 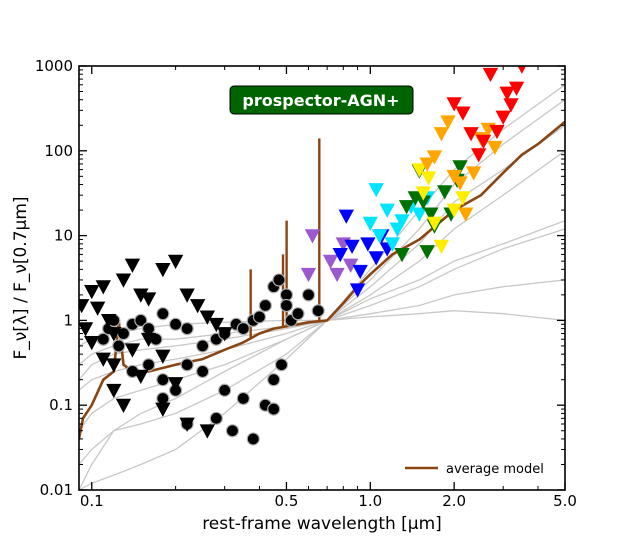 What do you see at coordinates (495, 469) in the screenshot?
I see `legend-label: average model` at bounding box center [495, 469].